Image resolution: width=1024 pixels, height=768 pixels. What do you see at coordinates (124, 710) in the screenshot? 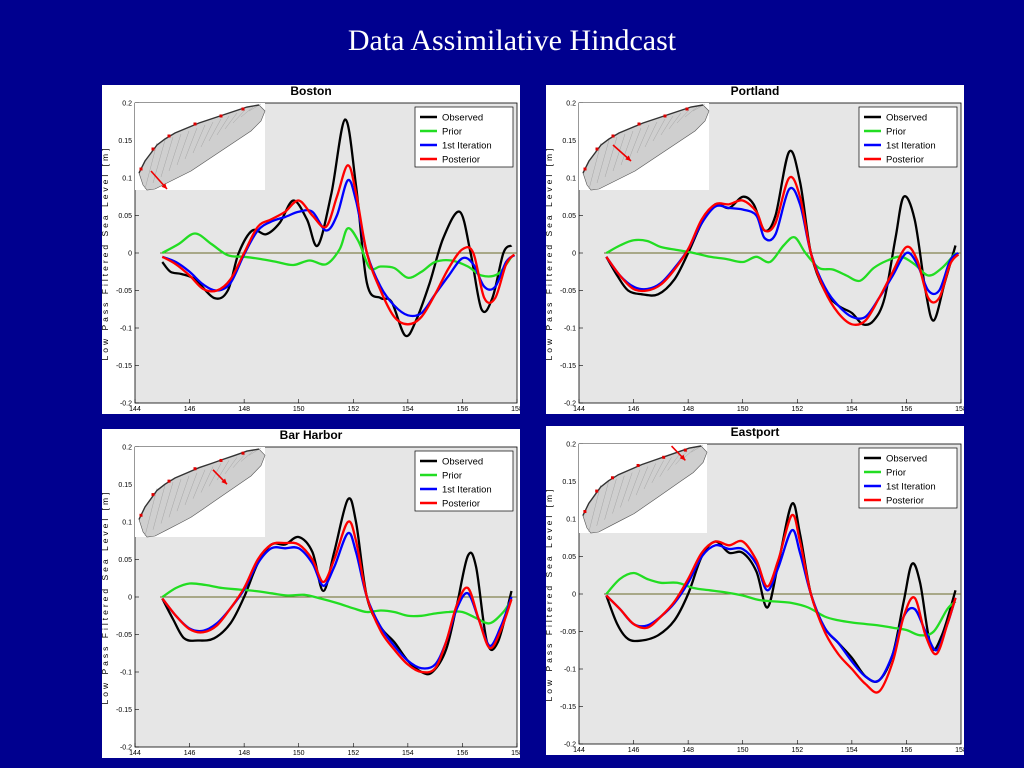
I see `y-tick-label: -0.15` at bounding box center [124, 710].